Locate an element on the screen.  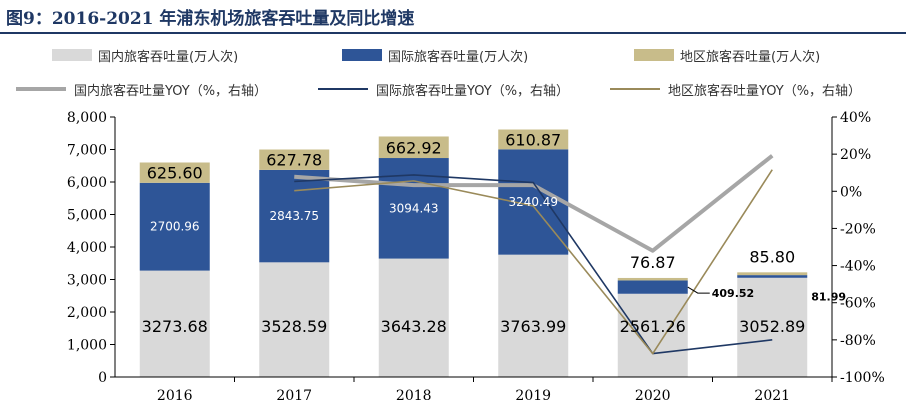
bar-international-2016 is located at coordinates (174, 226).